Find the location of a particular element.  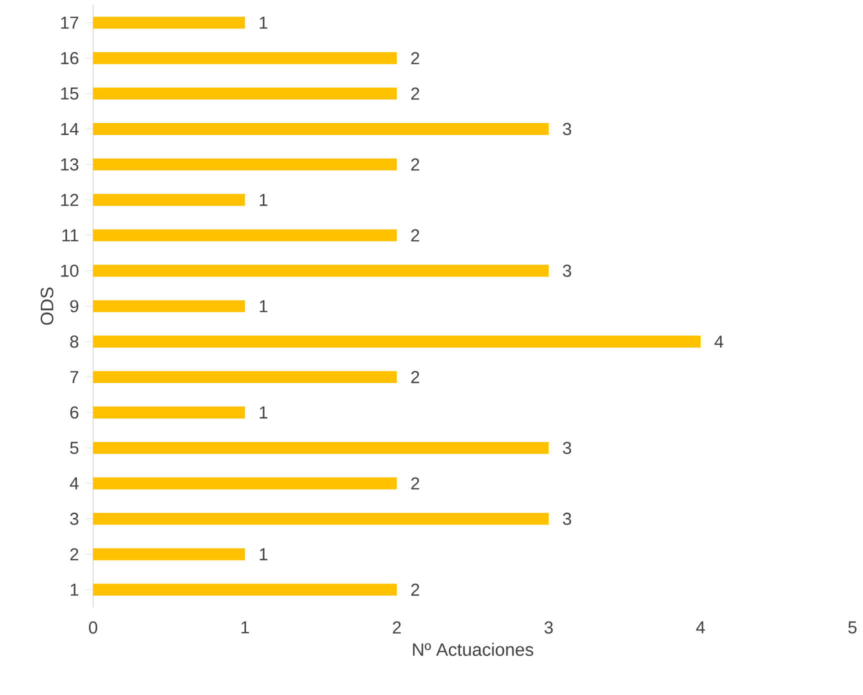

x-tick-label: 2 is located at coordinates (396, 627).